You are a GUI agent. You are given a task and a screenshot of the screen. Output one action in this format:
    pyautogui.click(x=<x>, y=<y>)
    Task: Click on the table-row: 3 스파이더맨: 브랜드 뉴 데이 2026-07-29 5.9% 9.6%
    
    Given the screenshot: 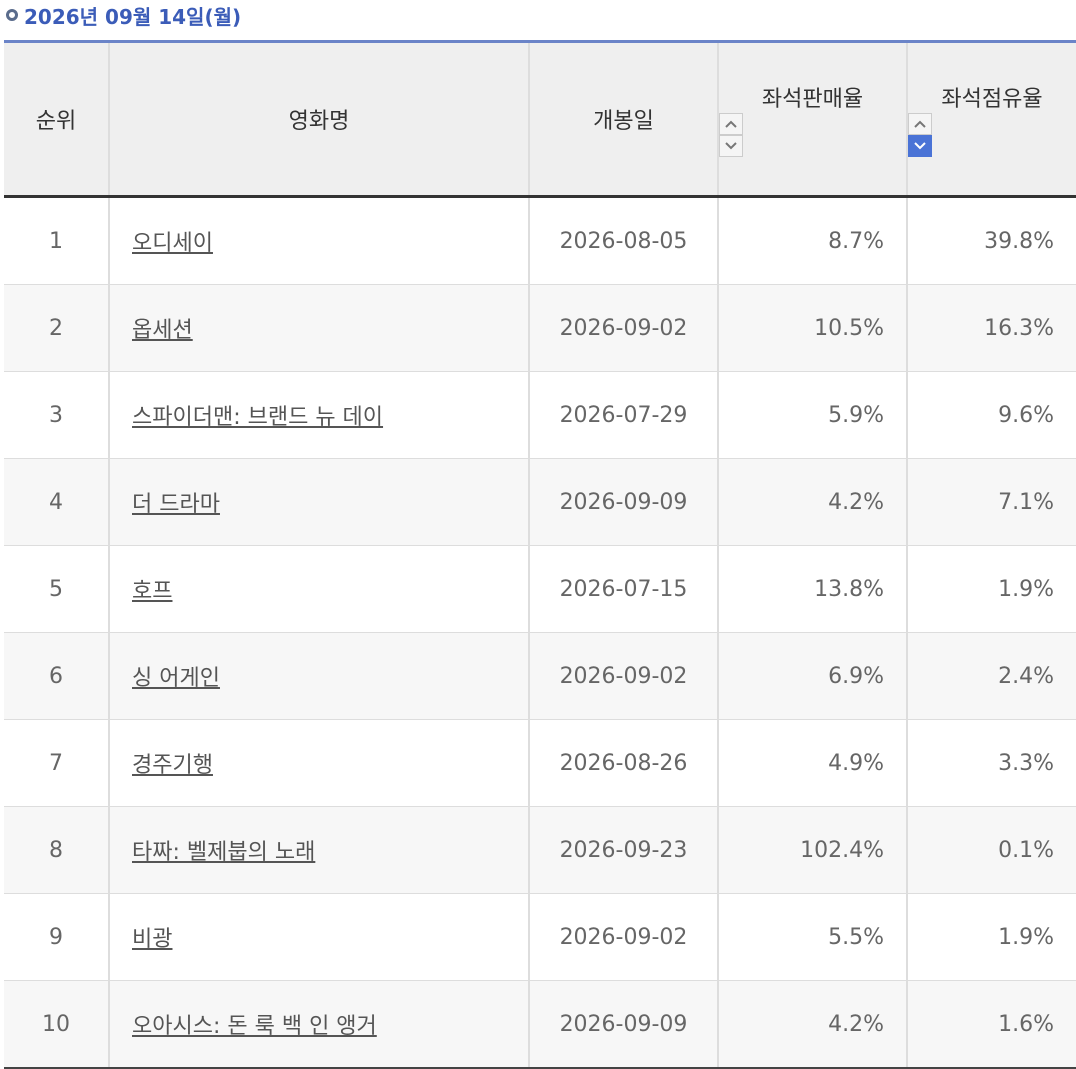 What is the action you would take?
    pyautogui.click(x=540, y=415)
    